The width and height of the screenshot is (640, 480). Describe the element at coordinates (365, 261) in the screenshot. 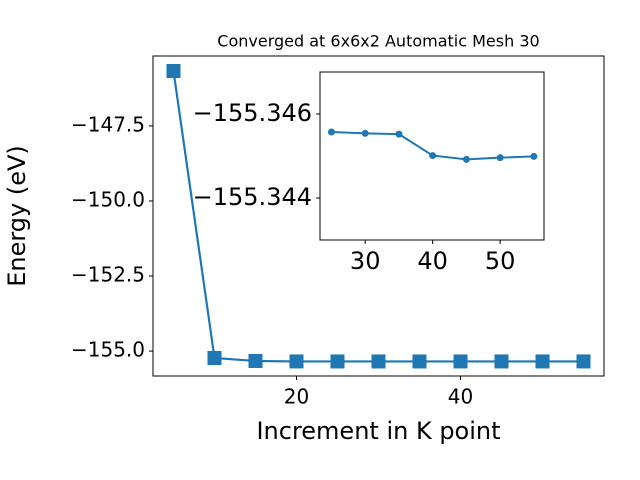

I see `x-tick-label: 30` at that location.